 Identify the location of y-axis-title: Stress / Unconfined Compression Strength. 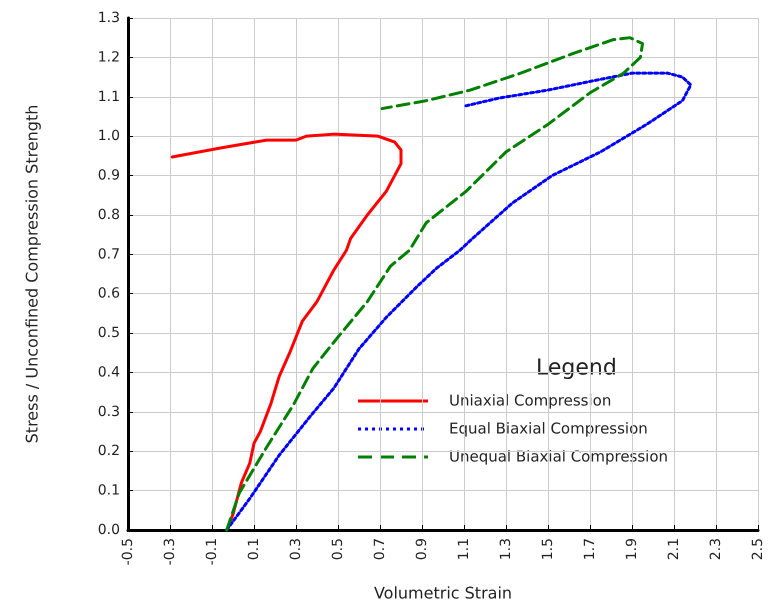
(32, 274).